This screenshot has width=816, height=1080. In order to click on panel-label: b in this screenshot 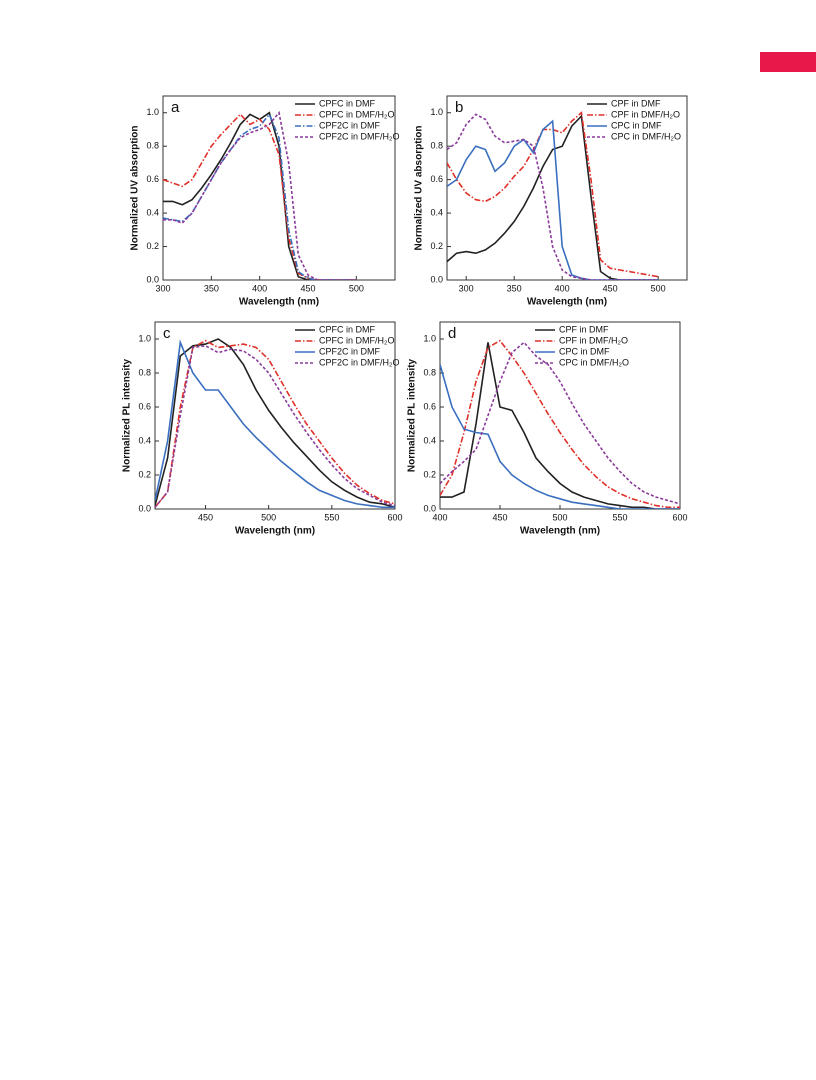, I will do `click(459, 107)`.